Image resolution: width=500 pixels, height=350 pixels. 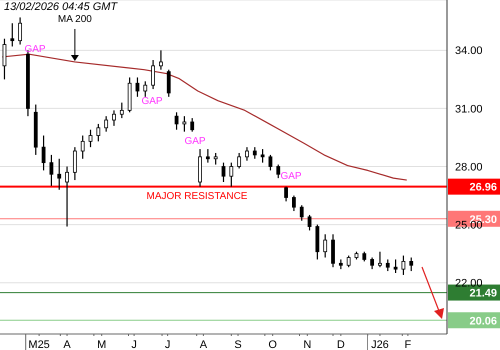 I want to click on y-tick-label: 31.00, so click(x=469, y=109).